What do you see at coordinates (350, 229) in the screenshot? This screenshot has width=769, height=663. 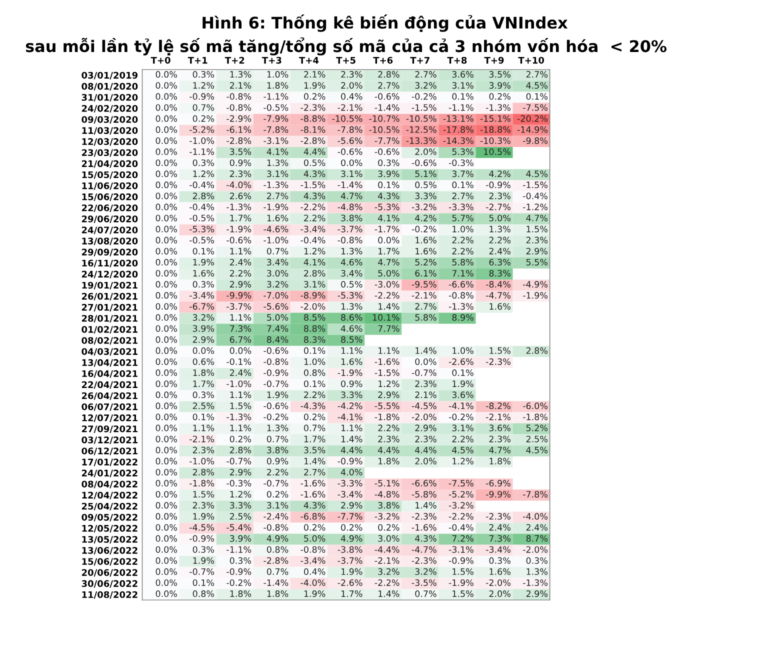 I see `data-label: -3.7%` at bounding box center [350, 229].